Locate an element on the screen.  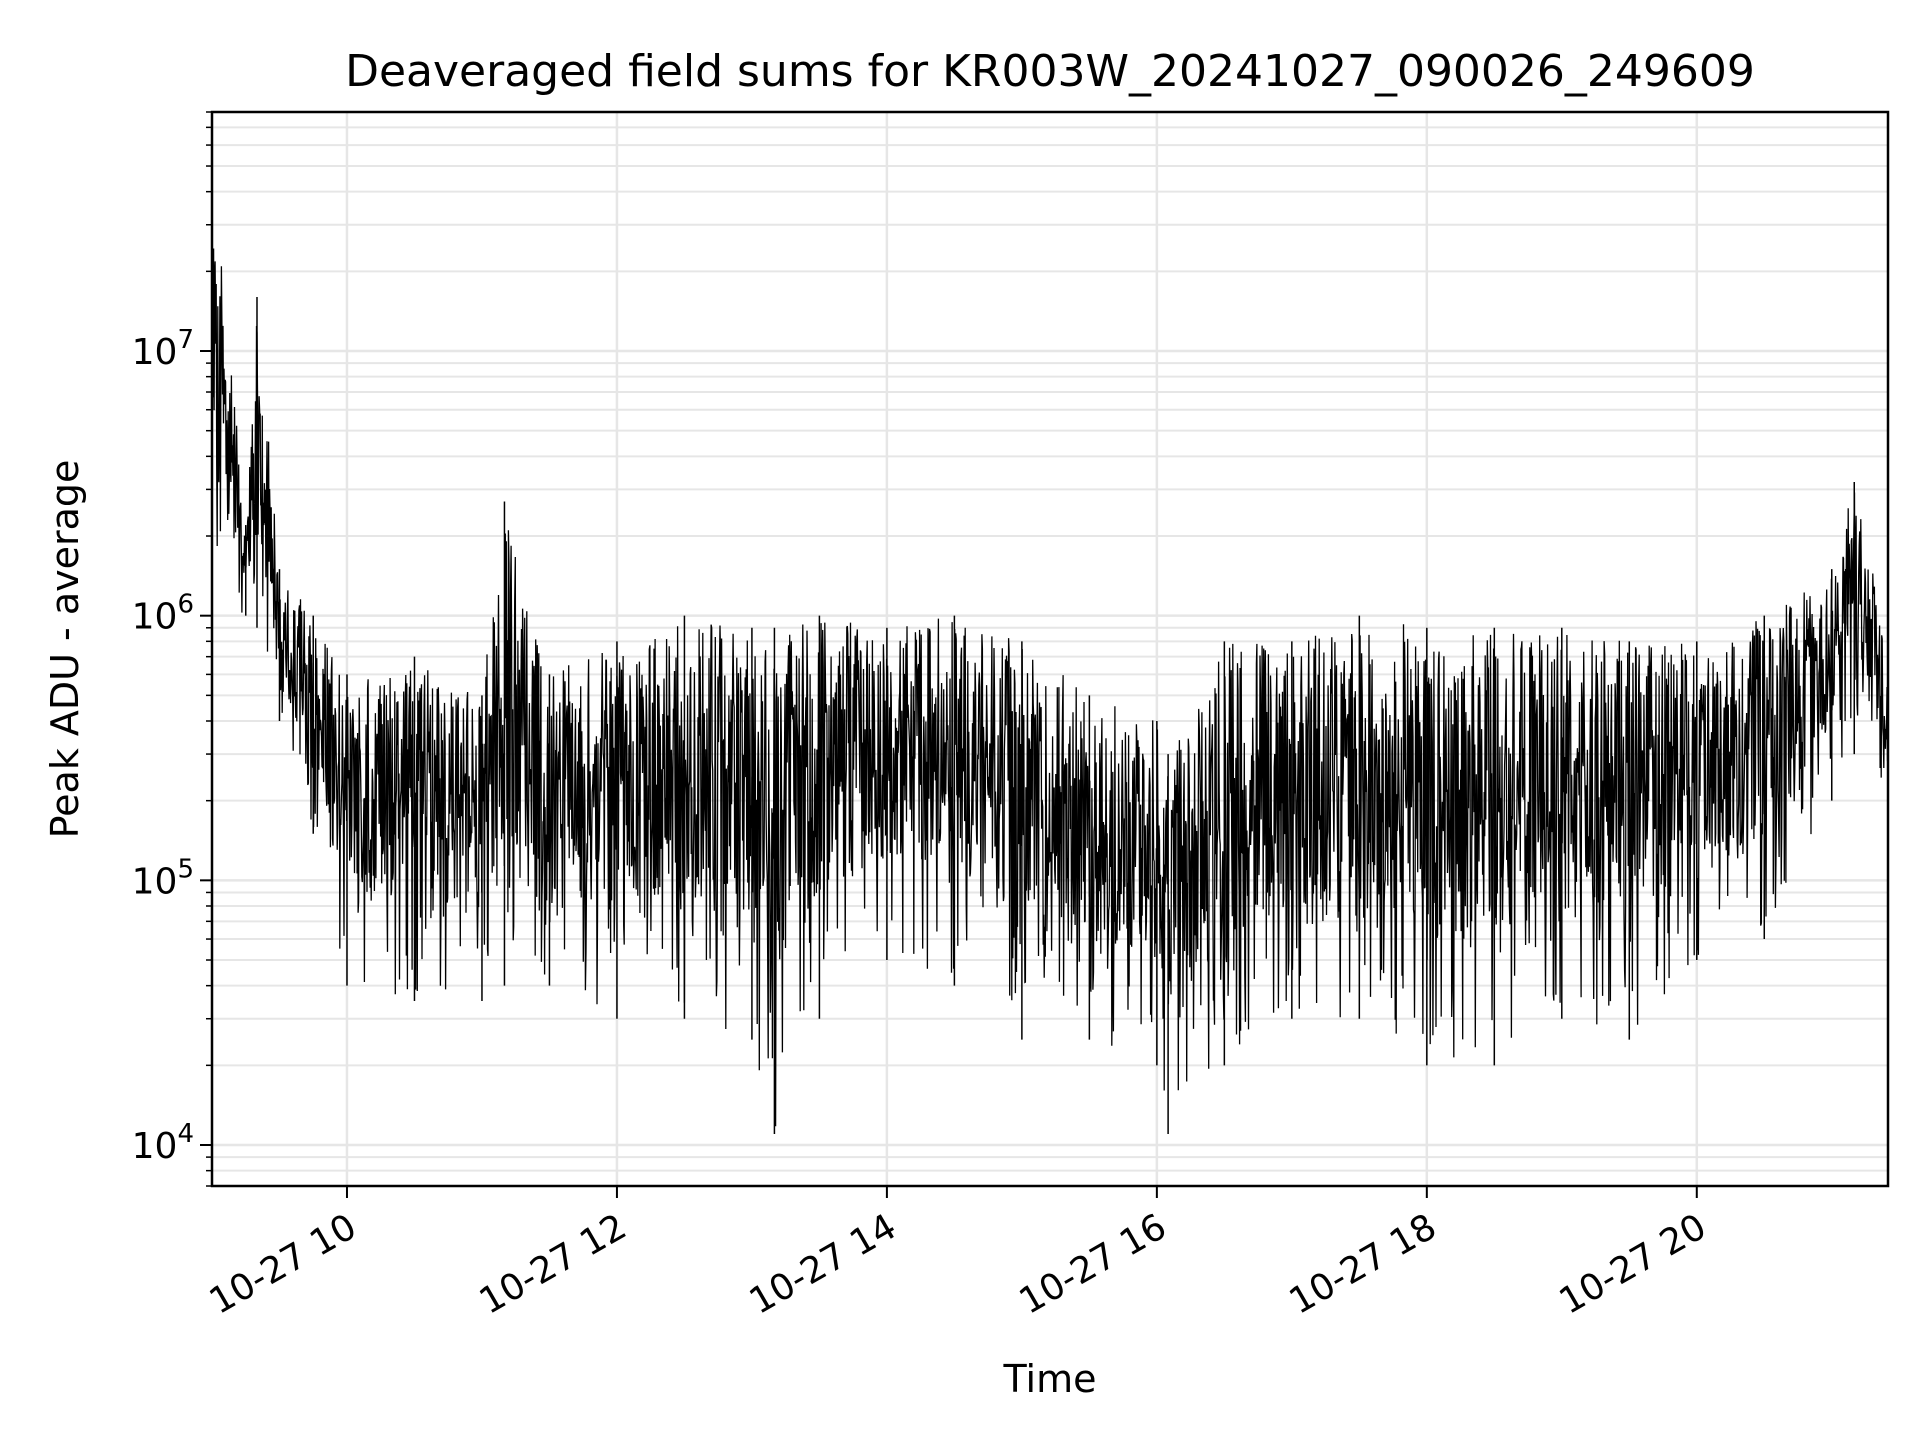
x-axis-label: Time is located at coordinates (1050, 1379).